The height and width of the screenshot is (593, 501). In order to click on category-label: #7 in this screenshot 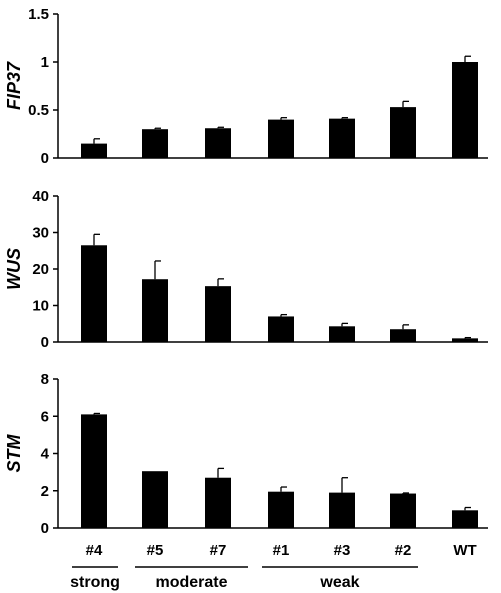, I will do `click(218, 550)`.